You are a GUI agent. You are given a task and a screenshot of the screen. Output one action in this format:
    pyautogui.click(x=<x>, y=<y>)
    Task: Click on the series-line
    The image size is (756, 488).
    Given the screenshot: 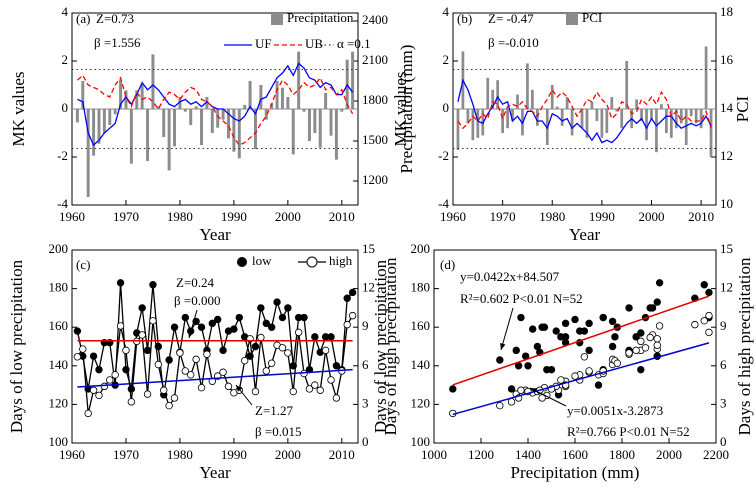 What is the action you would take?
    pyautogui.click(x=215, y=104)
    